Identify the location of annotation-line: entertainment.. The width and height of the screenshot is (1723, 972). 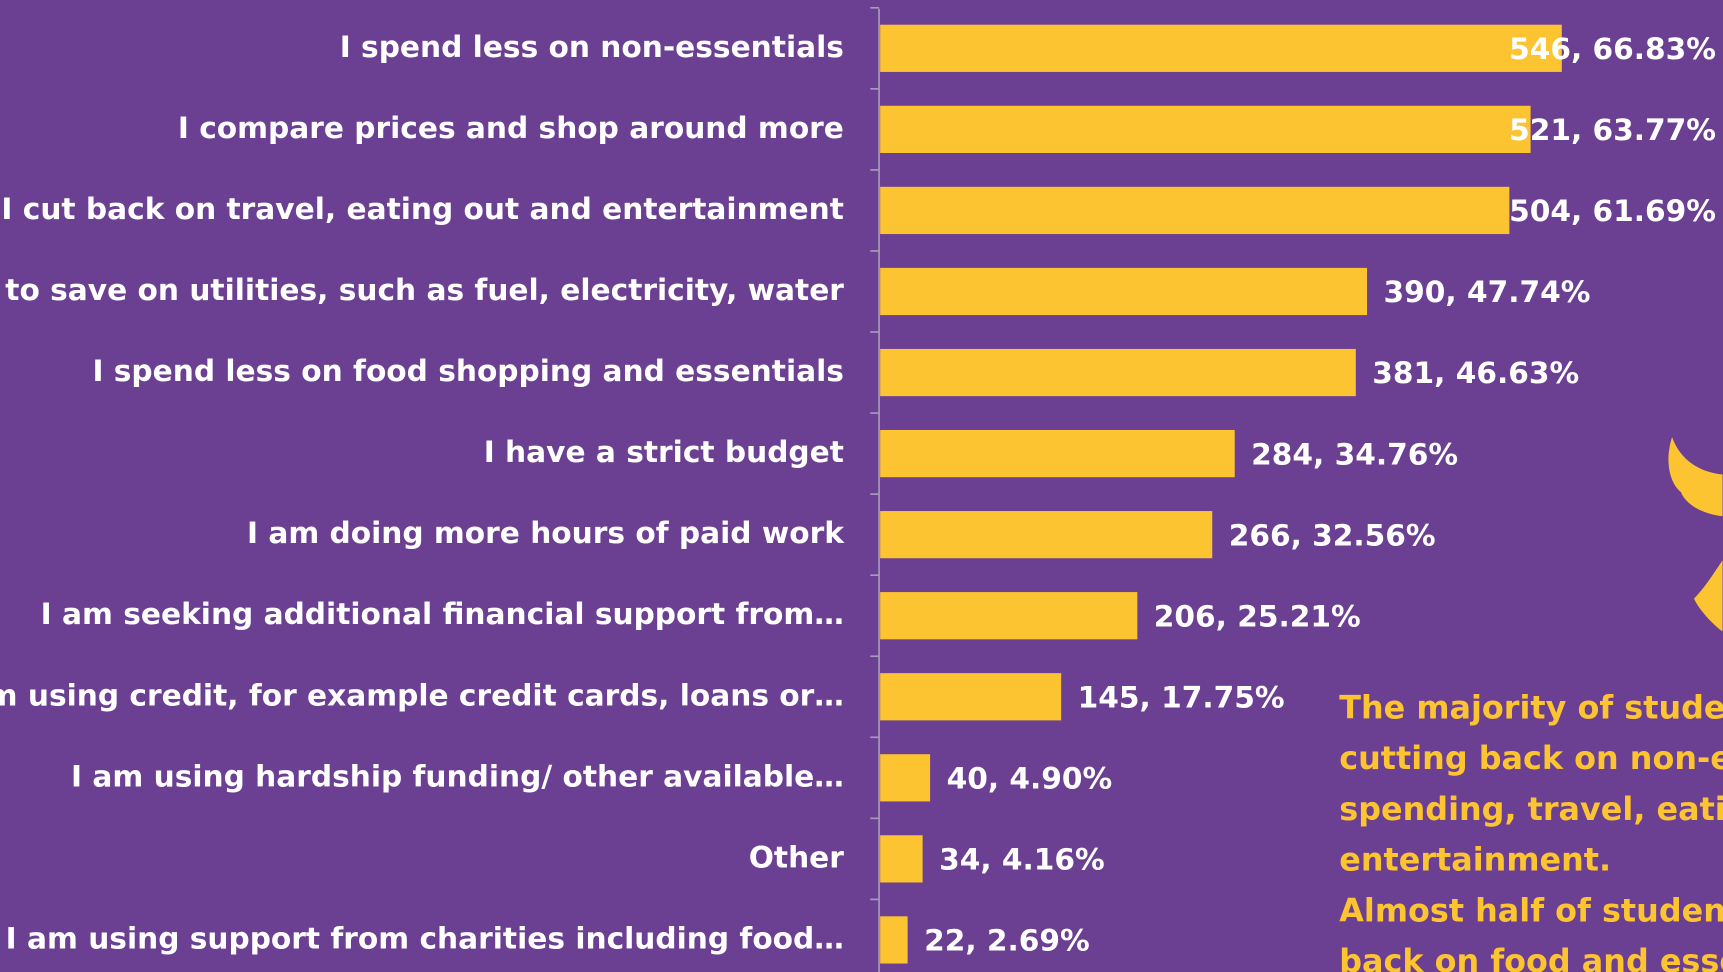
(1475, 860).